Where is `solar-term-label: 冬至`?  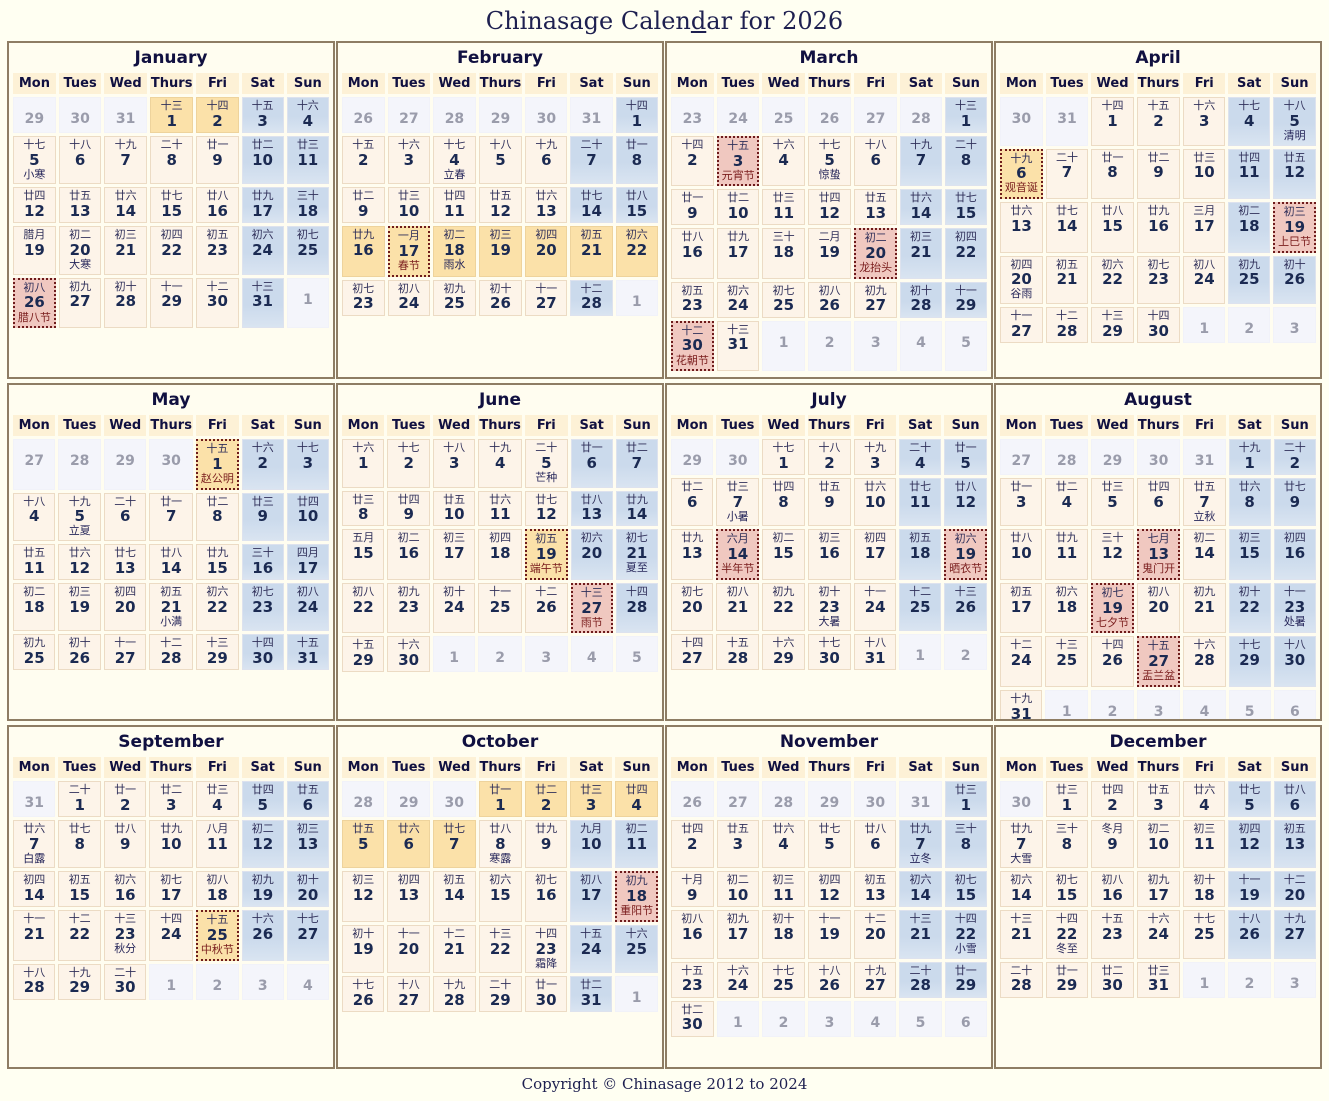 solar-term-label: 冬至 is located at coordinates (1066, 949).